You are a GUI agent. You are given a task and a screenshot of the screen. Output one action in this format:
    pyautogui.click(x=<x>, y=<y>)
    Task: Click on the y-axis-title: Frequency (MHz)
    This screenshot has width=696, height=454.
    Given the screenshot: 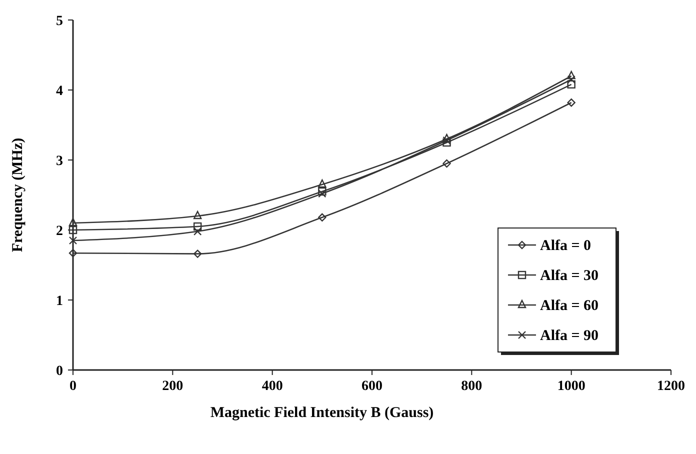 What is the action you would take?
    pyautogui.click(x=18, y=195)
    